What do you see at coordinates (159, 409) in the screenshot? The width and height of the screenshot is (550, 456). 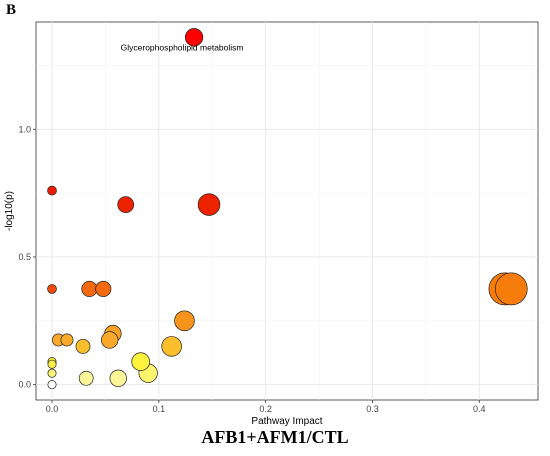 I see `x-tick-label: 0.1` at bounding box center [159, 409].